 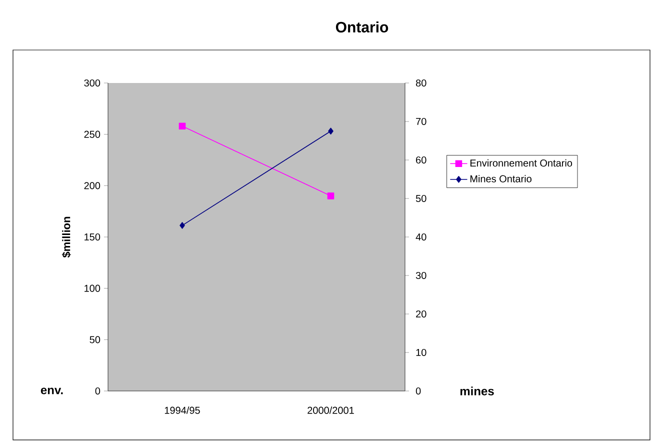 What do you see at coordinates (421, 160) in the screenshot?
I see `y2-tick-label: 60` at bounding box center [421, 160].